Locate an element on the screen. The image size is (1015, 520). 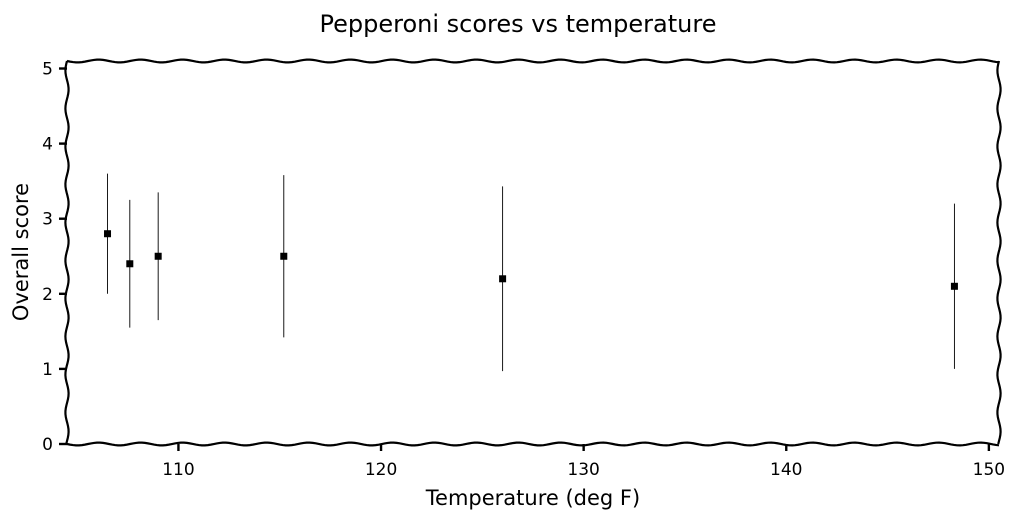
y-axis-label: Overall score is located at coordinates (21, 252).